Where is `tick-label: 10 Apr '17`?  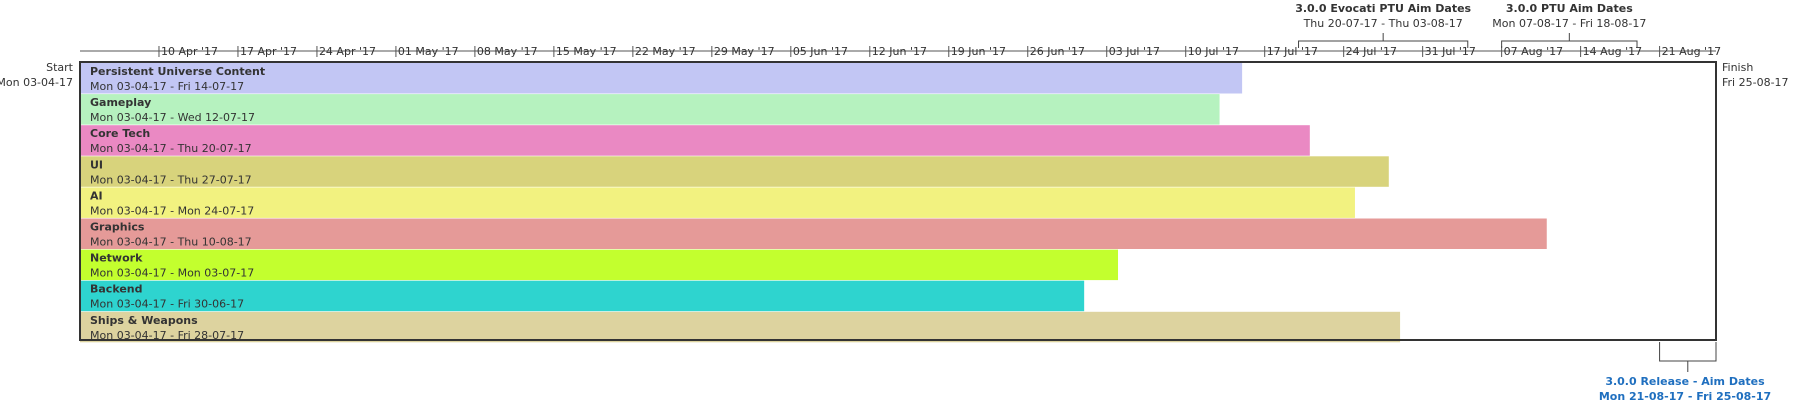
tick-label: 10 Apr '17 is located at coordinates (189, 51).